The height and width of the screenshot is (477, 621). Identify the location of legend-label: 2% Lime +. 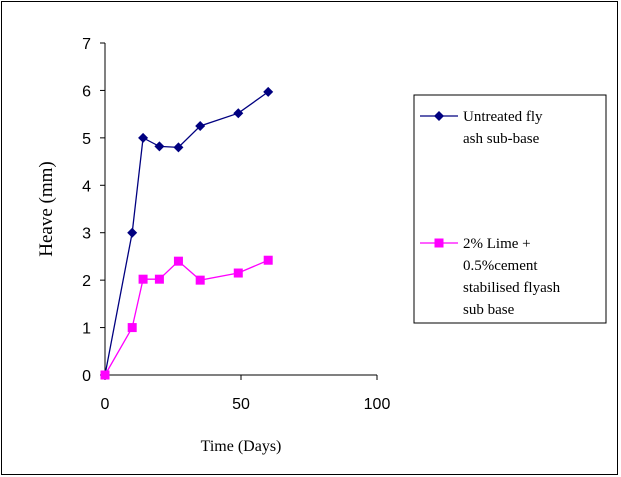
(497, 244).